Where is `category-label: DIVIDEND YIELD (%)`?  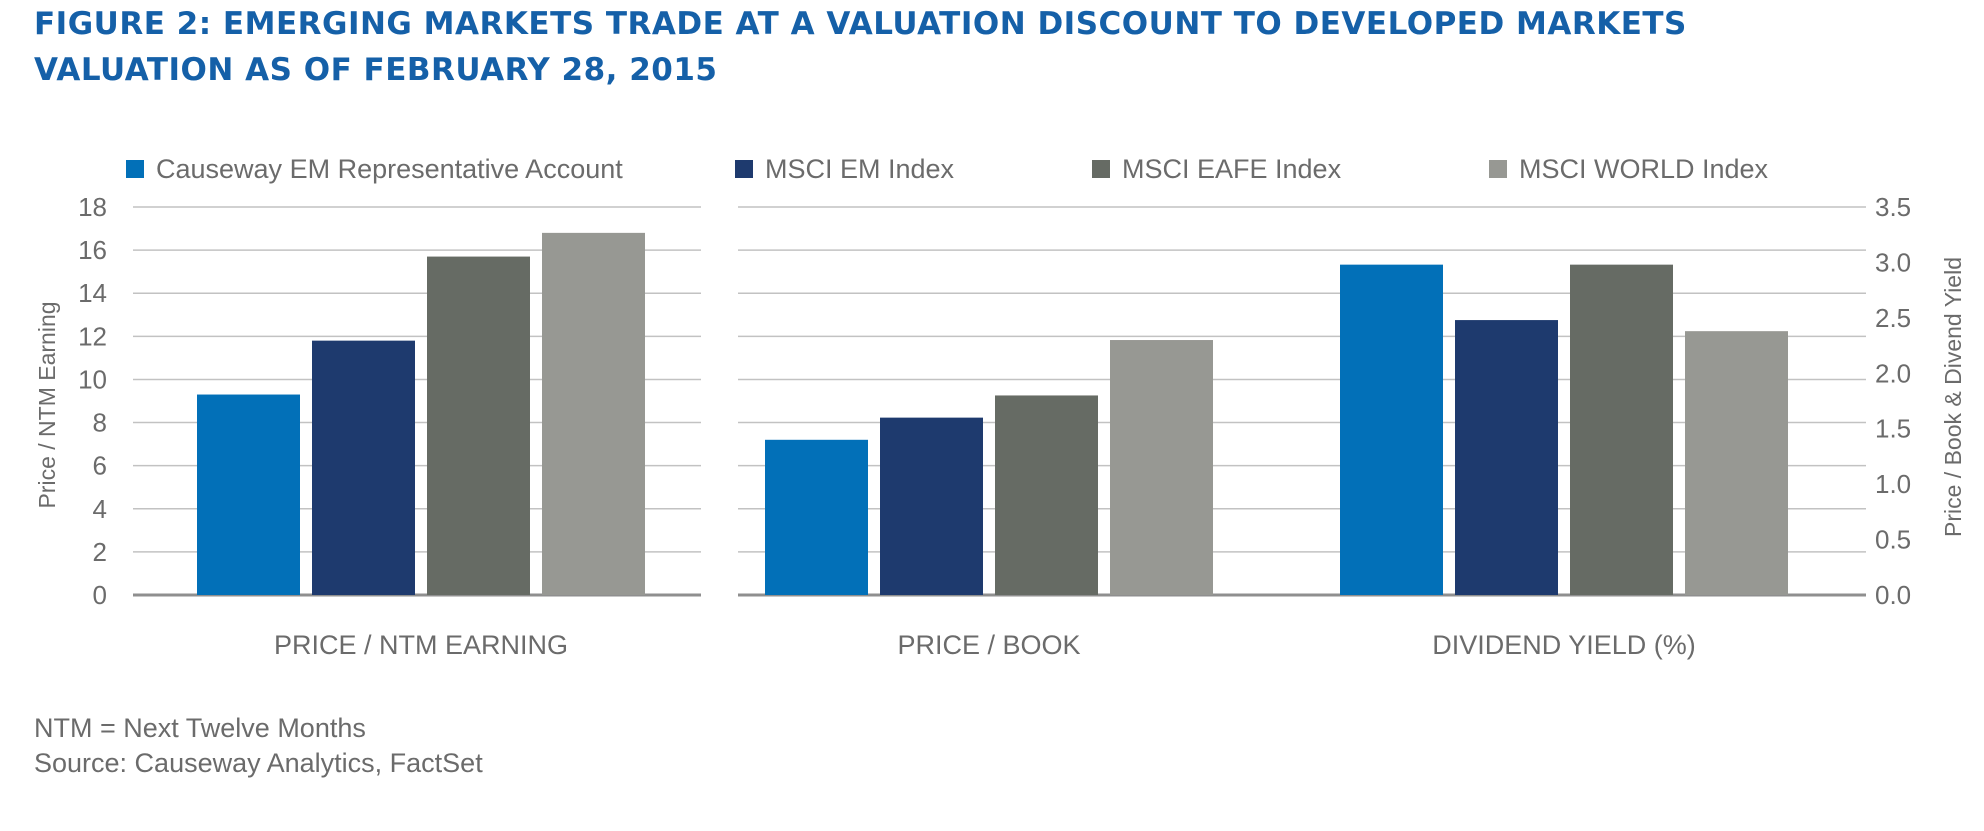 category-label: DIVIDEND YIELD (%) is located at coordinates (1564, 645).